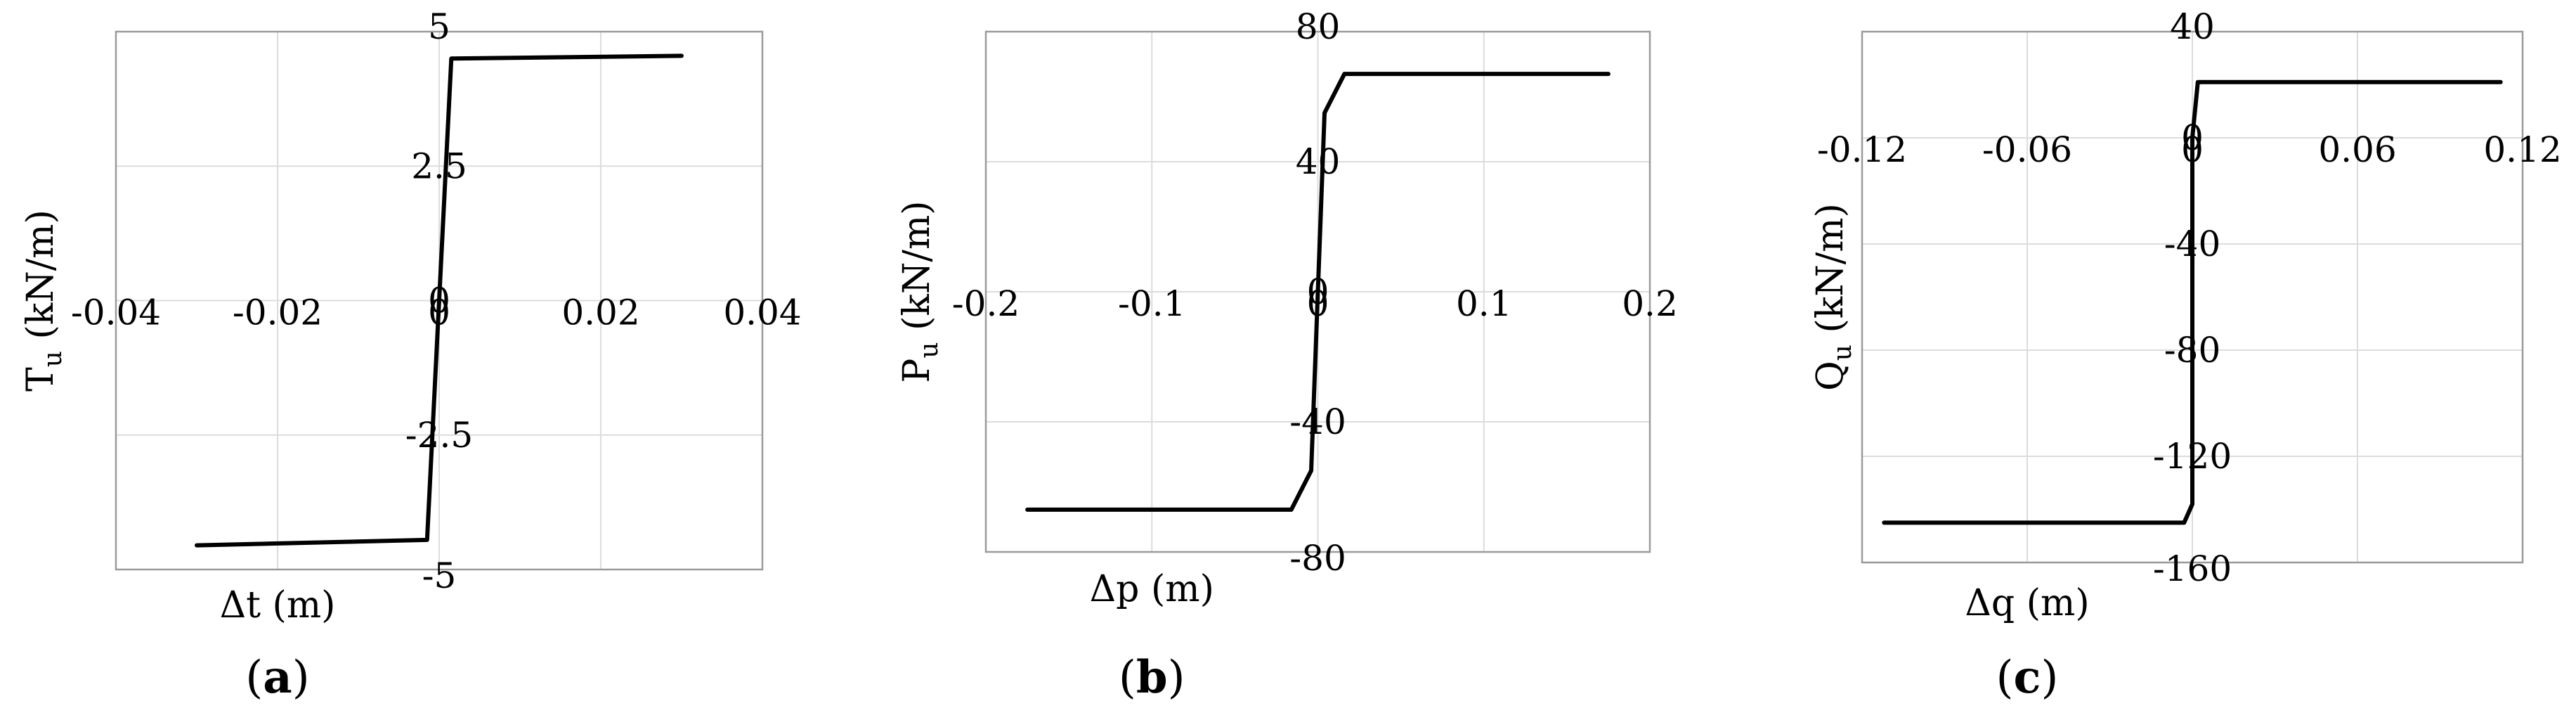 The image size is (2576, 727). Describe the element at coordinates (439, 575) in the screenshot. I see `y-tick-label: -5` at that location.